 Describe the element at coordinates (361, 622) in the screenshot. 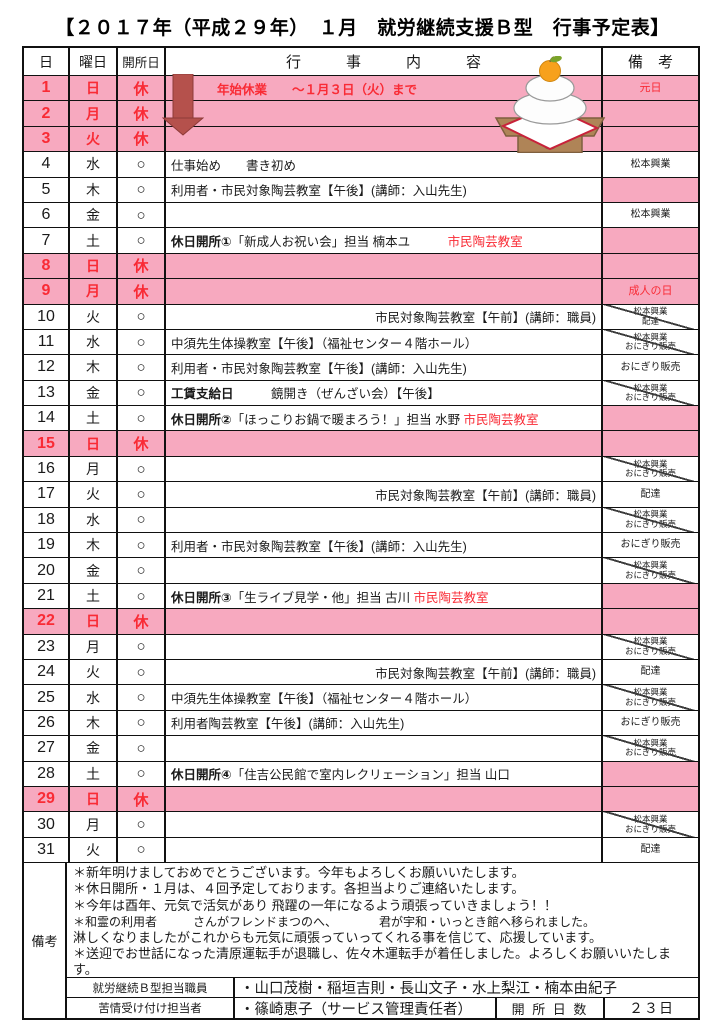

I see `table-row: 22 日休` at that location.